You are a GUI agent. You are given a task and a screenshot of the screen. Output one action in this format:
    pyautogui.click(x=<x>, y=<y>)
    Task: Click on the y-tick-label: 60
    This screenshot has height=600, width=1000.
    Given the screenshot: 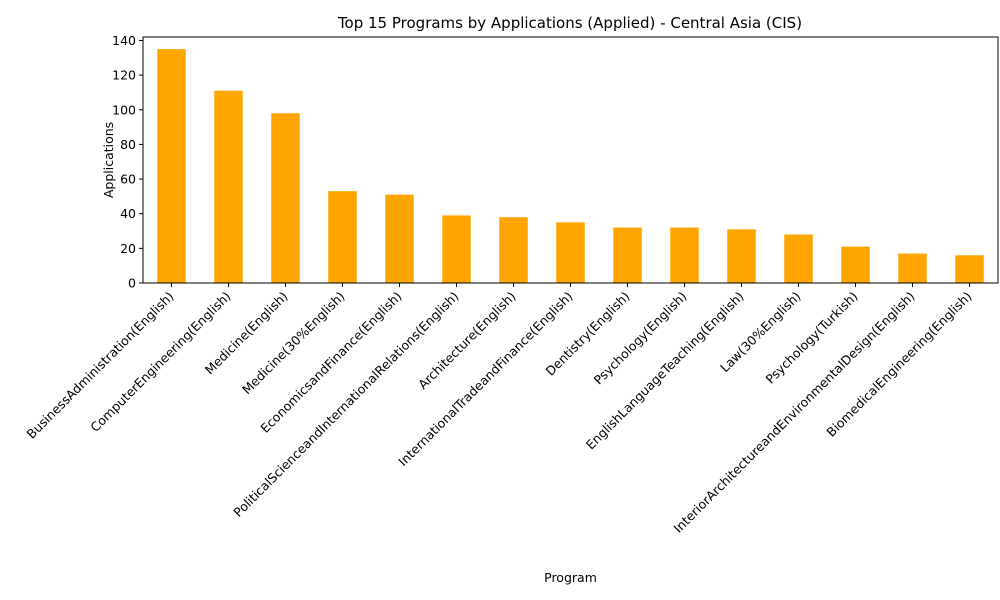 What is the action you would take?
    pyautogui.click(x=128, y=179)
    